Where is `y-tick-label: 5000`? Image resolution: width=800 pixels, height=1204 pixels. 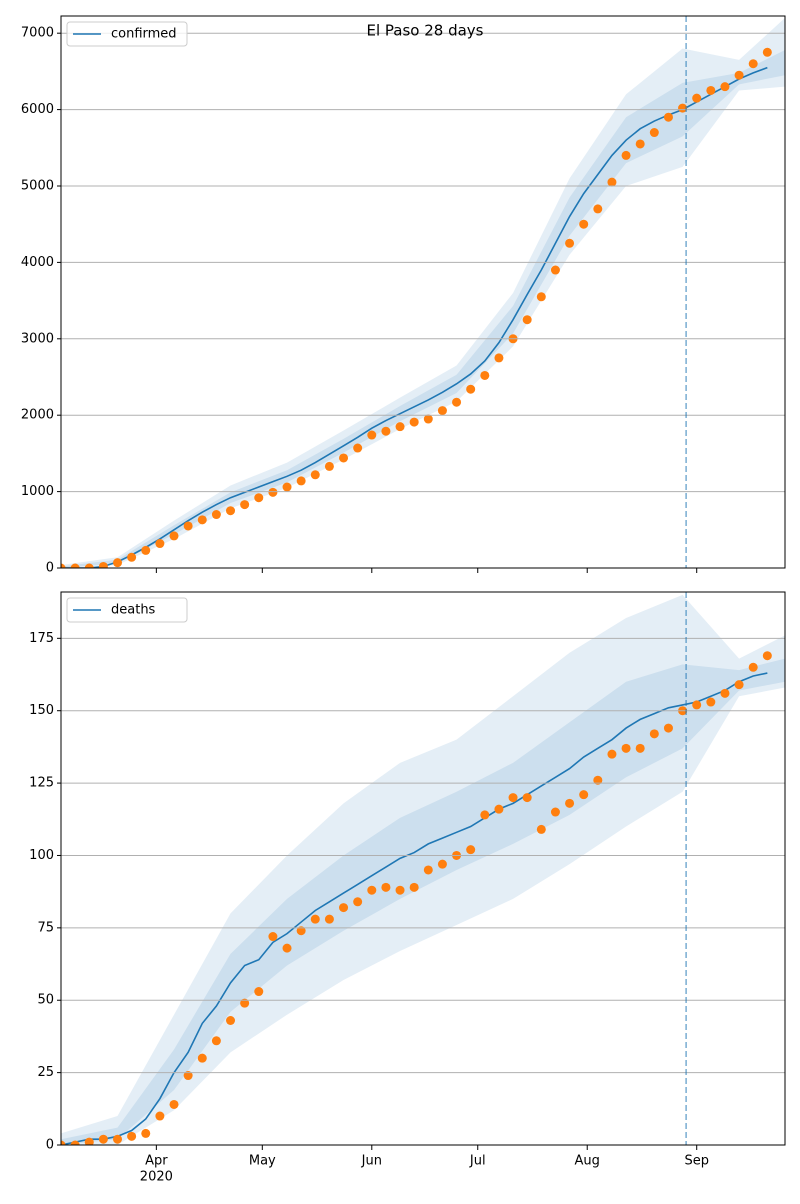 y-tick-label: 5000 is located at coordinates (37, 185).